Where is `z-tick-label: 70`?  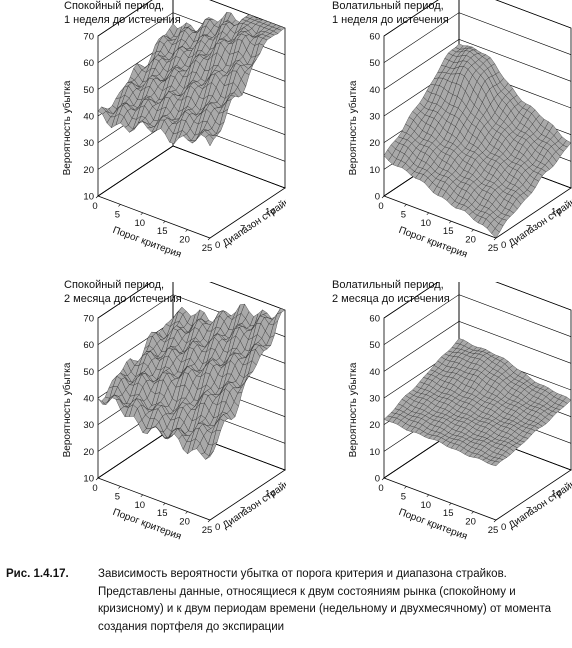 z-tick-label: 70 is located at coordinates (88, 319).